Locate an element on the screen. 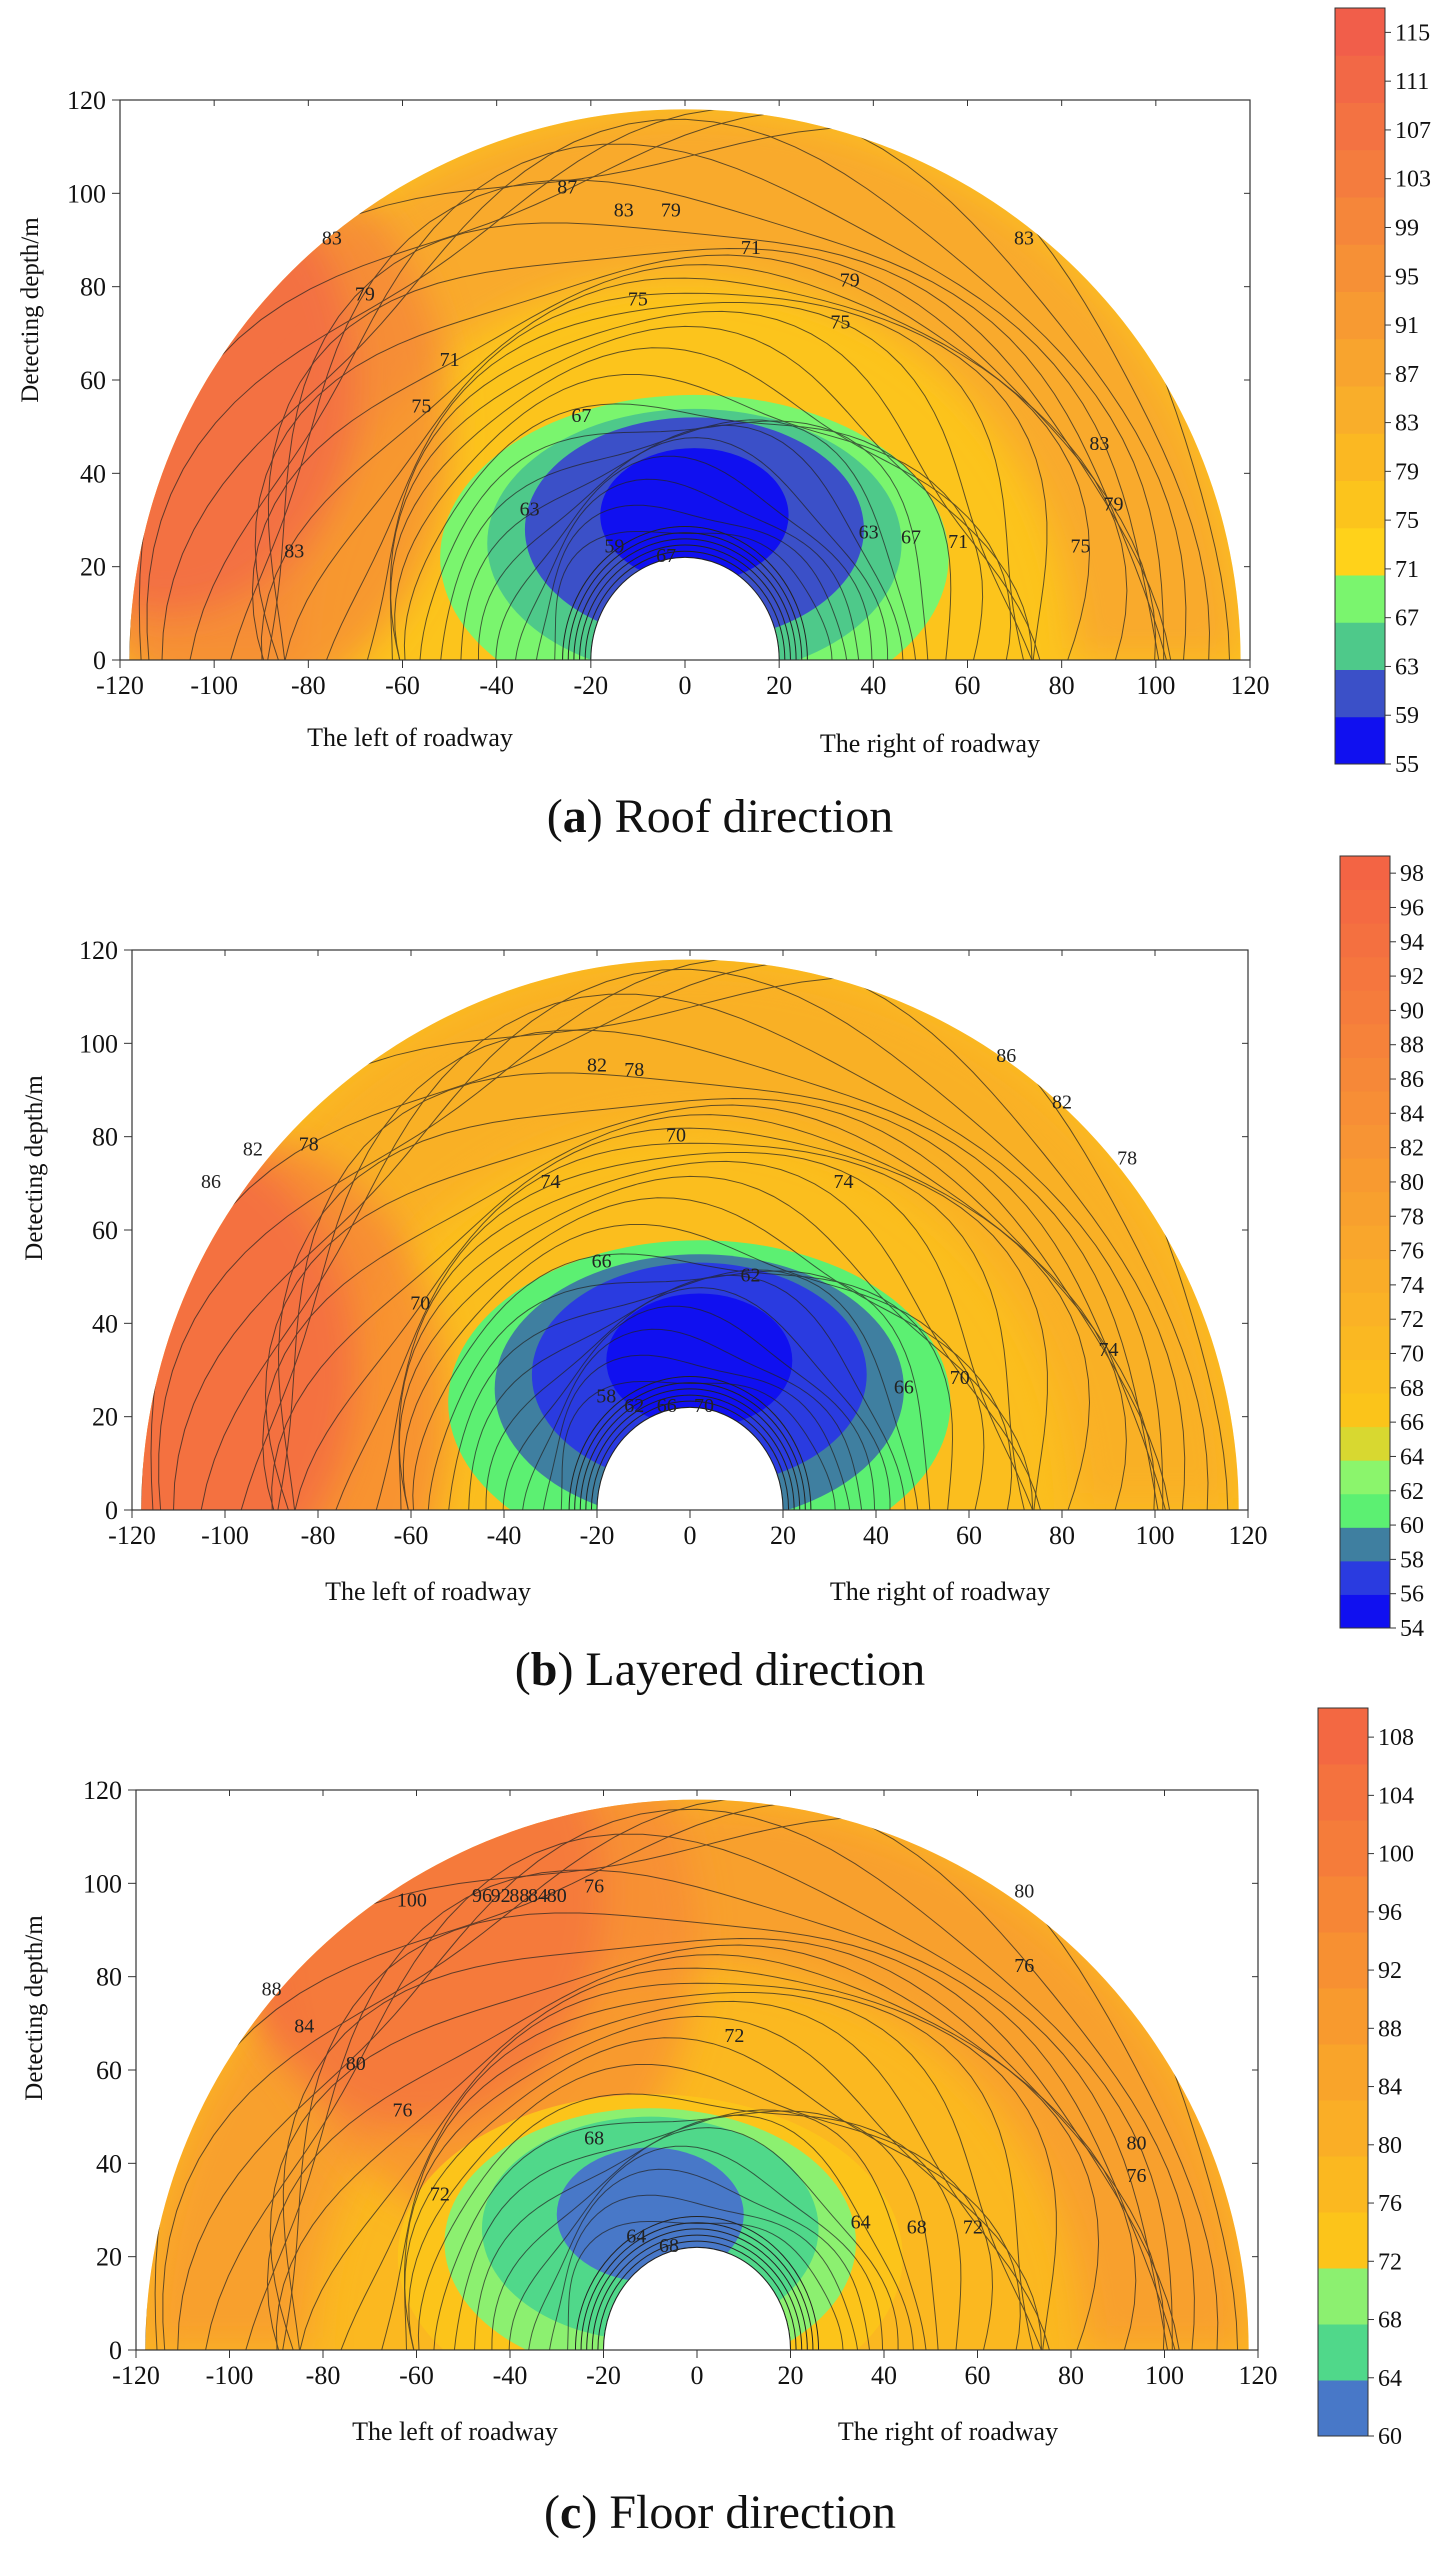 The height and width of the screenshot is (2556, 1440). colorbar-tick-label: 62 is located at coordinates (1412, 1492).